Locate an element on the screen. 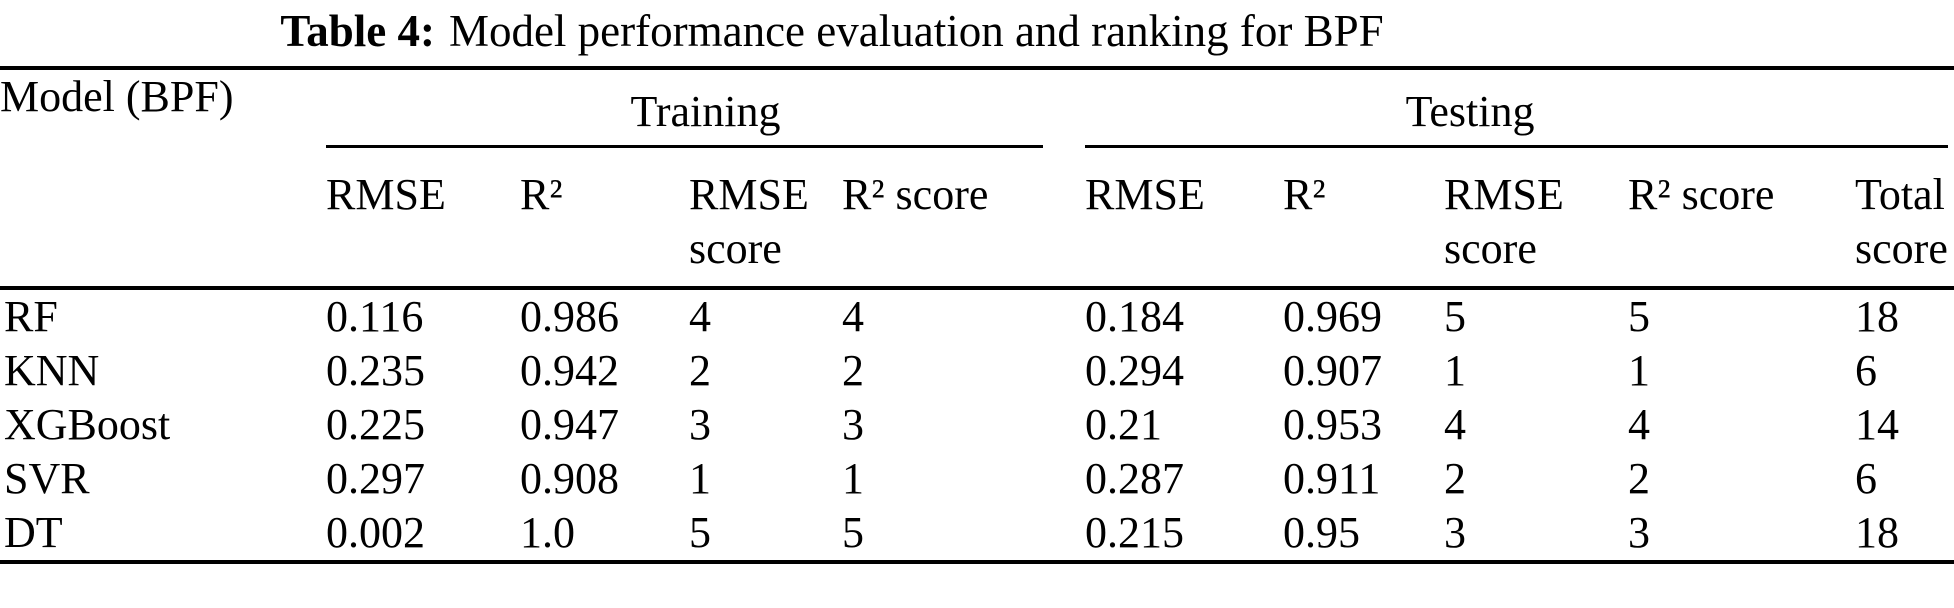  cell-train-r2: 0.986 is located at coordinates (569, 316).